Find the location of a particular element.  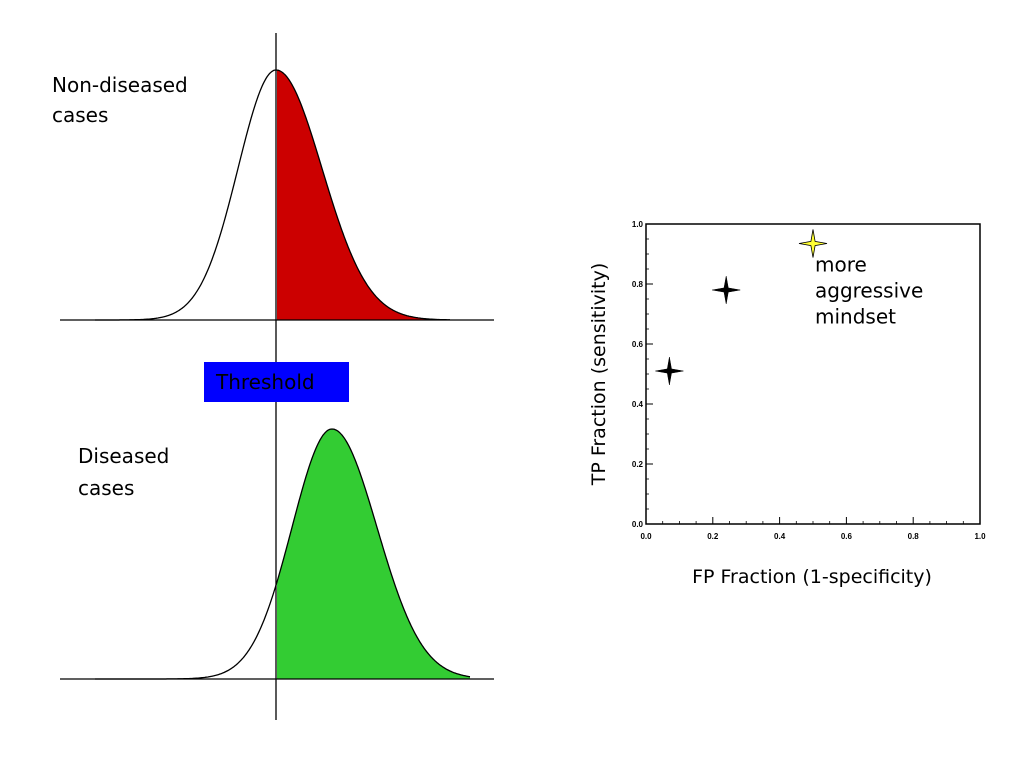

x-tick-label: 0.8 is located at coordinates (914, 536).